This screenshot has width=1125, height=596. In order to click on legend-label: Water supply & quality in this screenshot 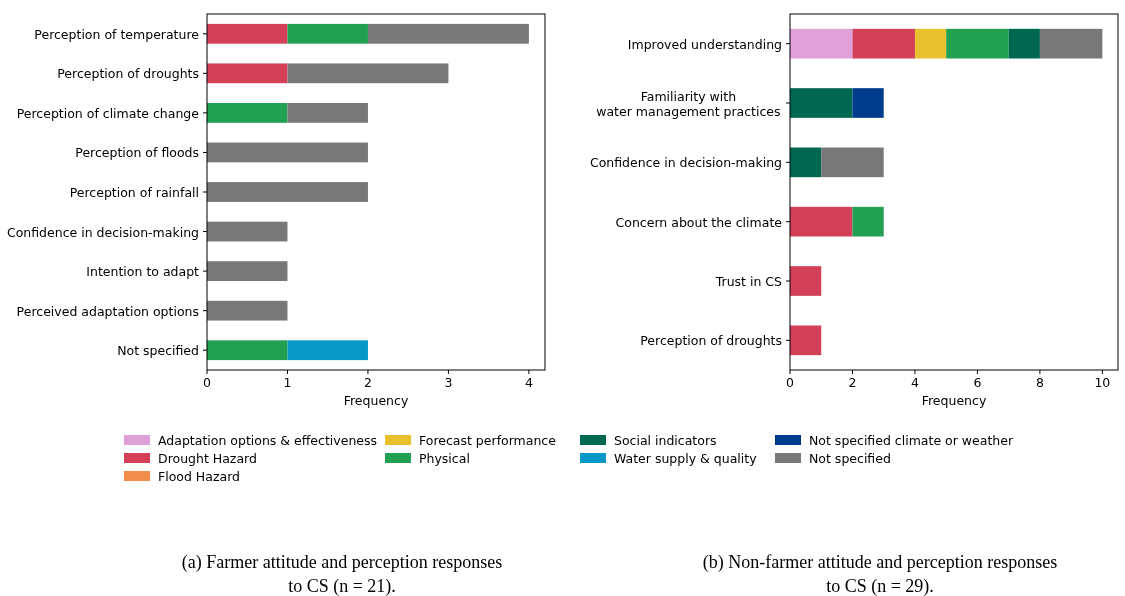, I will do `click(686, 458)`.